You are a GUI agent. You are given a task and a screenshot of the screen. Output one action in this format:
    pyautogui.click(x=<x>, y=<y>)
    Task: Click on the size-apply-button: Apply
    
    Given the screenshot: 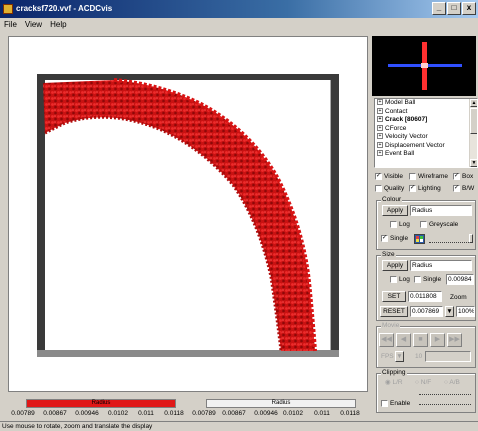 What is the action you would take?
    pyautogui.click(x=395, y=265)
    